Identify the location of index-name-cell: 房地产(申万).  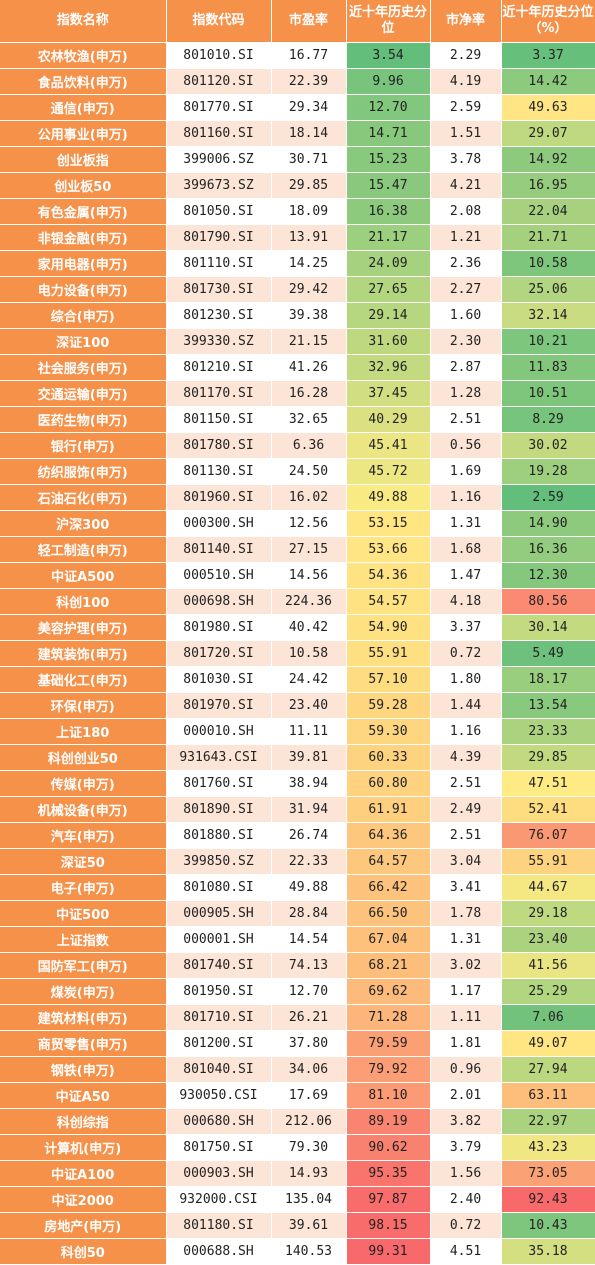
(83, 1225).